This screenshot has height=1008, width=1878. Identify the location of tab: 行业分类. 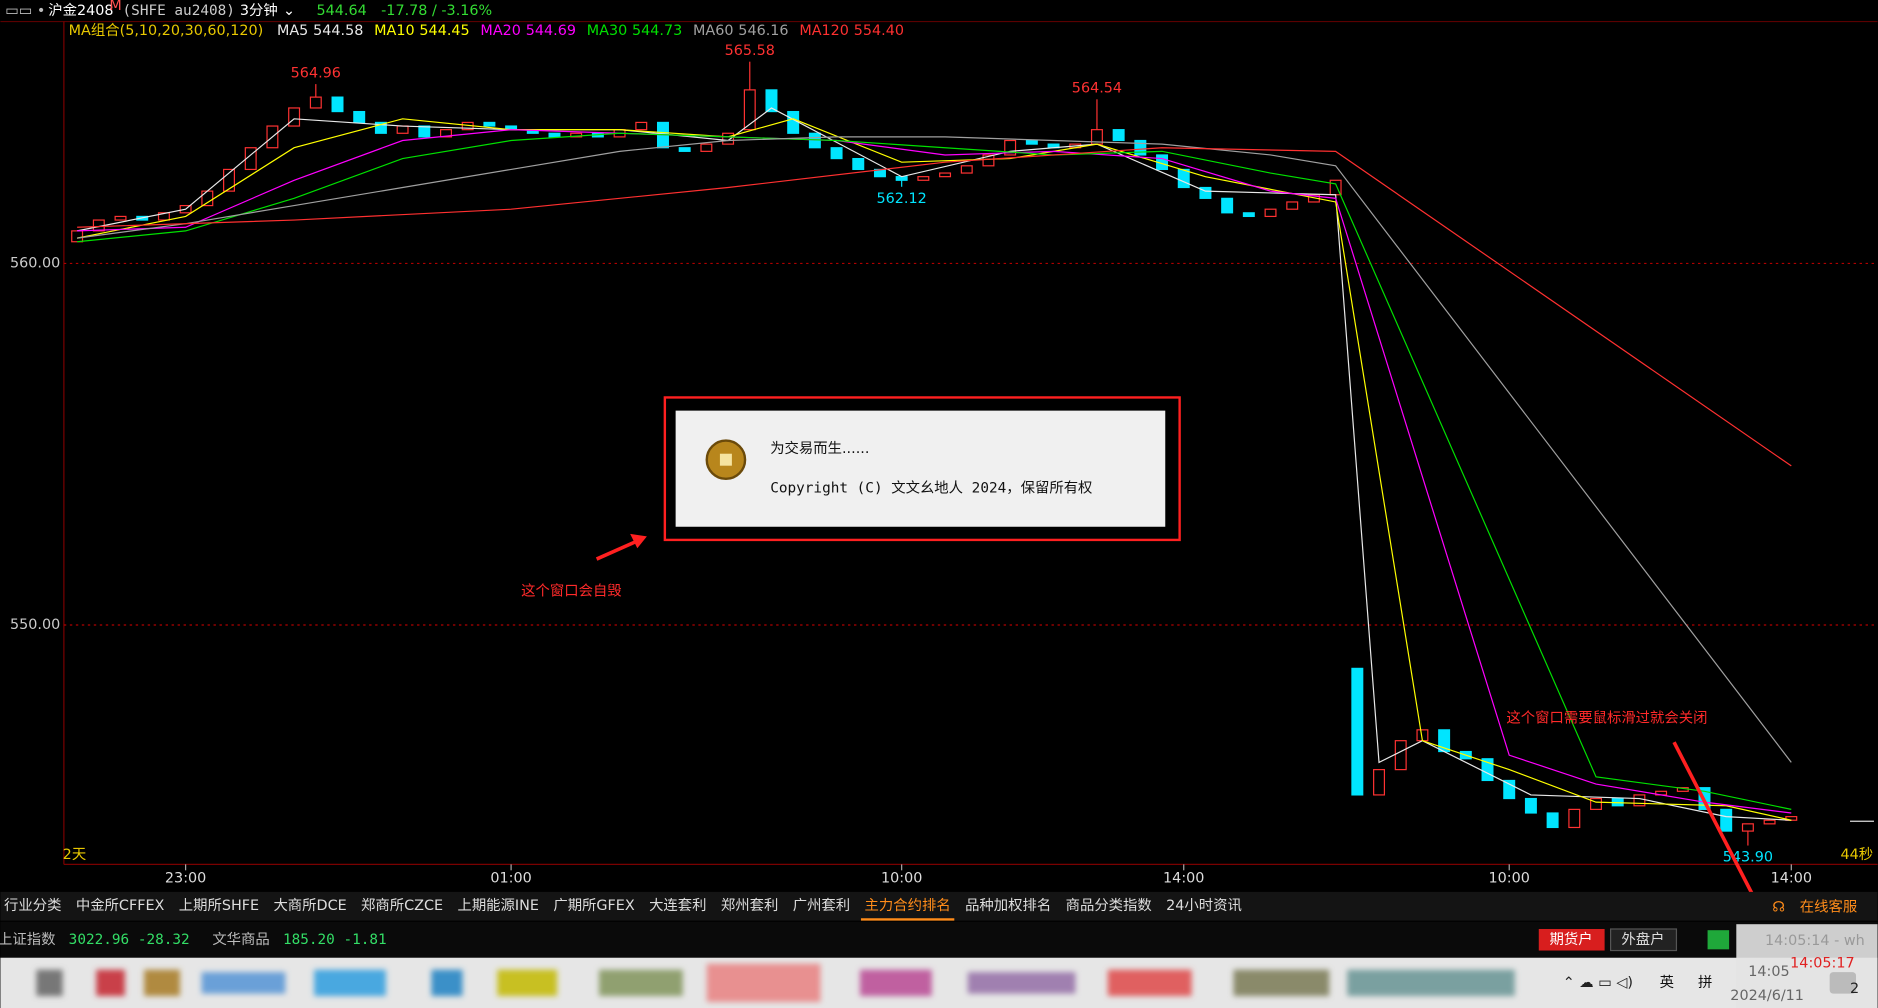
(32, 905).